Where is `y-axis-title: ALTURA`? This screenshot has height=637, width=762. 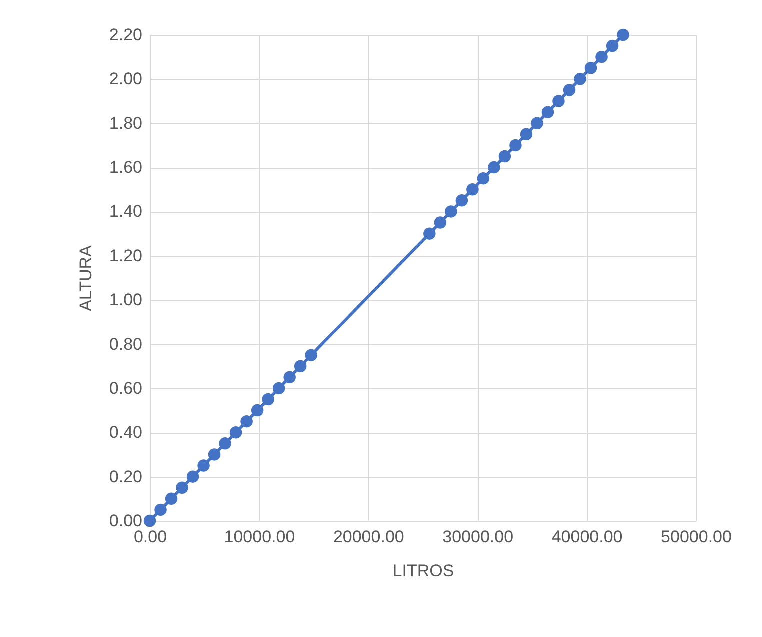
y-axis-title: ALTURA is located at coordinates (86, 278).